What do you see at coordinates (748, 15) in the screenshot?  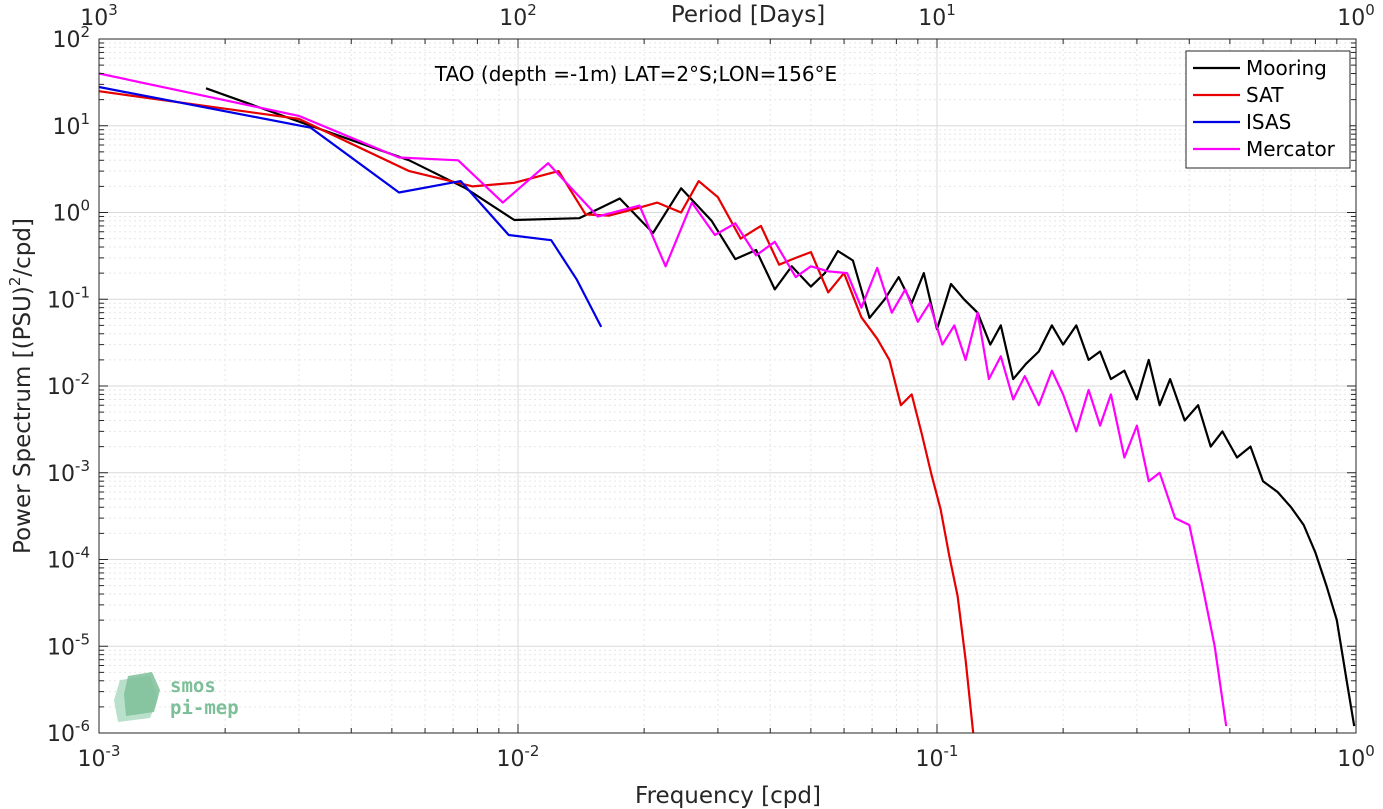 I see `top-axis-label: Period [Days]` at bounding box center [748, 15].